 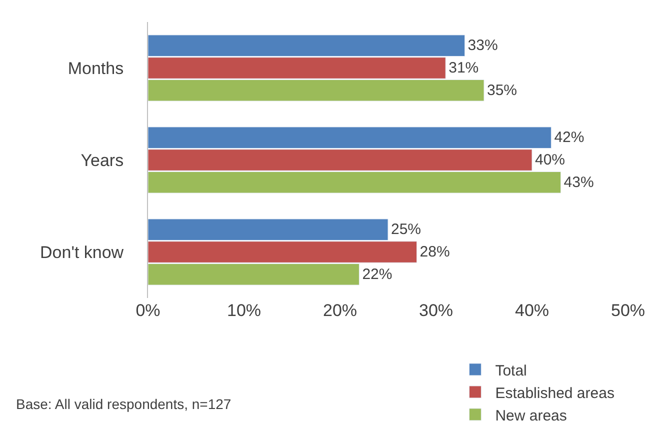 I want to click on legend-label: New areas, so click(x=531, y=415).